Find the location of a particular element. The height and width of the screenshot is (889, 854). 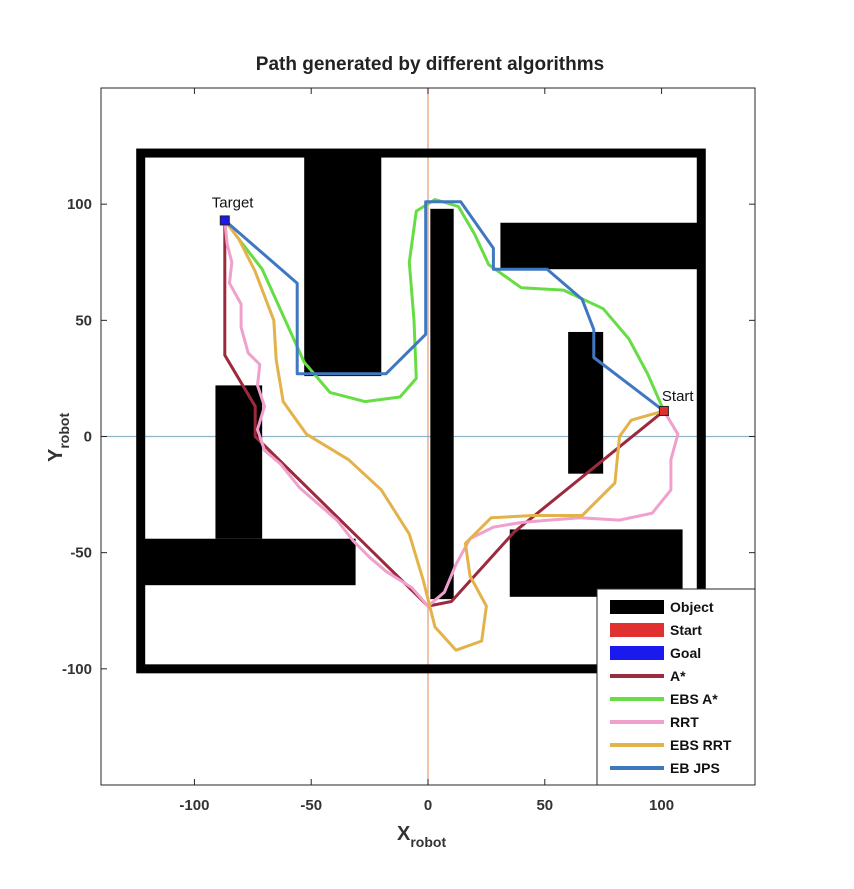

x-tick-label: 0 is located at coordinates (428, 805).